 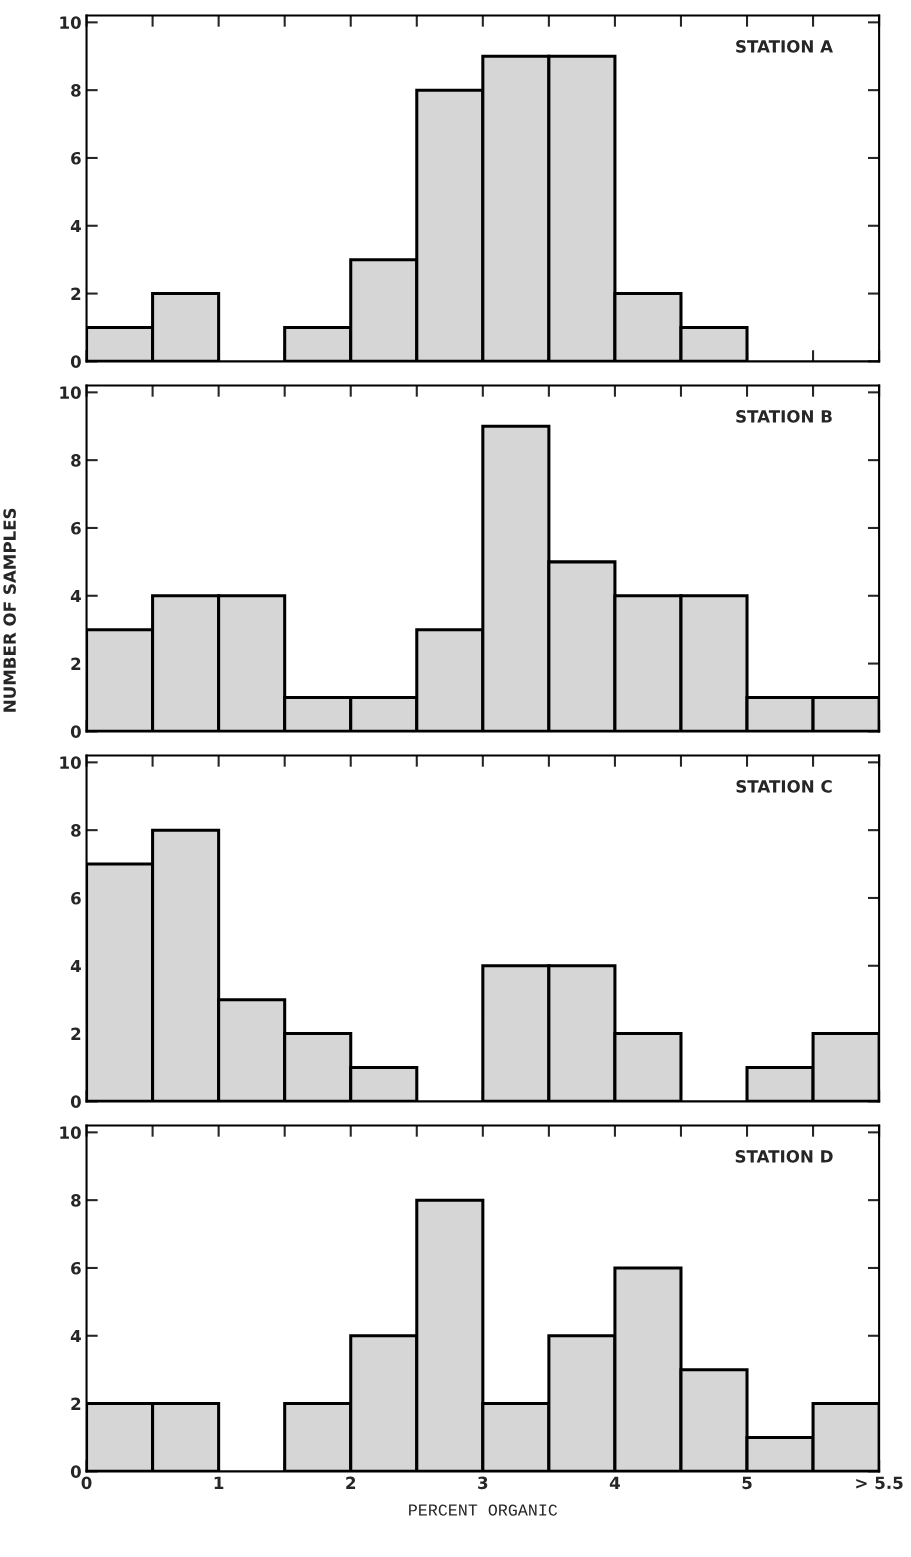 What do you see at coordinates (614, 1482) in the screenshot?
I see `x-tick-label: 4` at bounding box center [614, 1482].